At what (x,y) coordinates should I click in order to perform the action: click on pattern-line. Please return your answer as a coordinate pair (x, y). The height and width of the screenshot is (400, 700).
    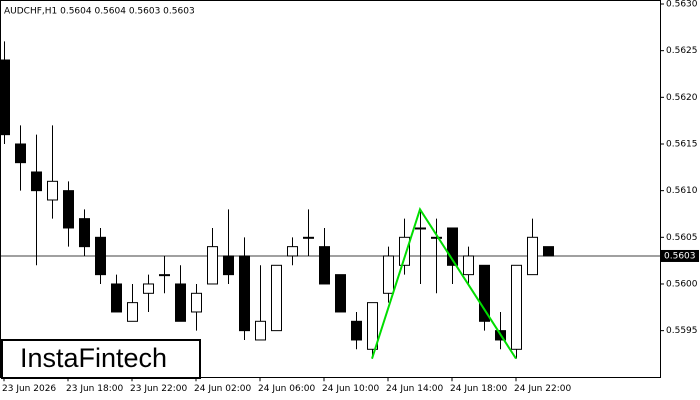
    Looking at the image, I should click on (444, 283).